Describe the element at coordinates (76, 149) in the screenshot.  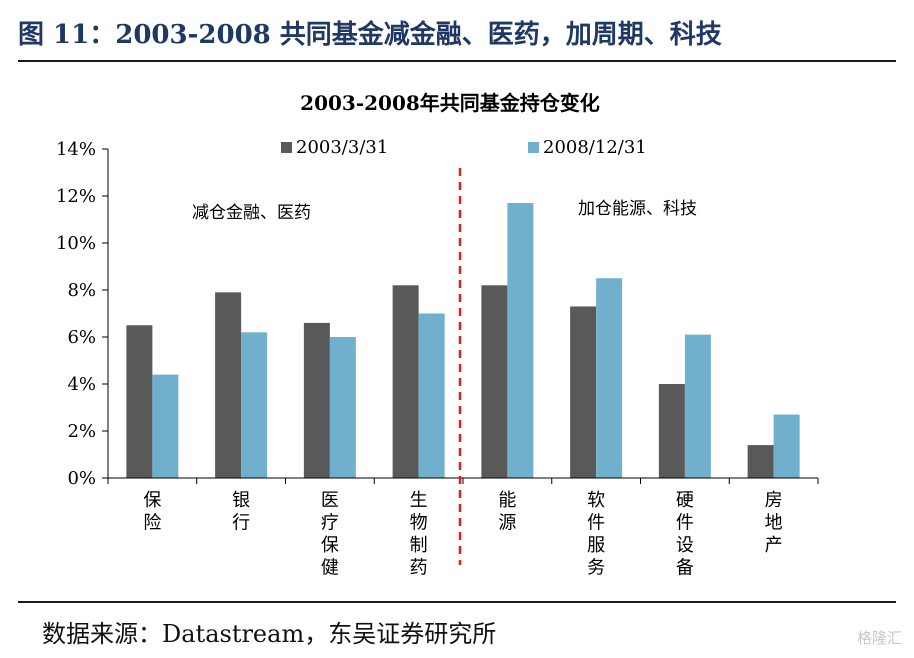
I see `y-tick-label: 14%` at that location.